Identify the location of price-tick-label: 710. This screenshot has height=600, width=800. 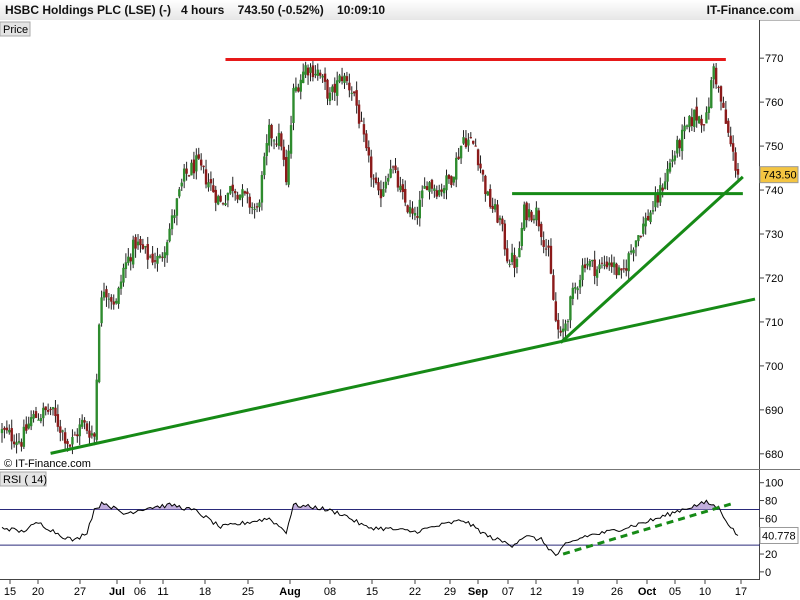
(774, 323).